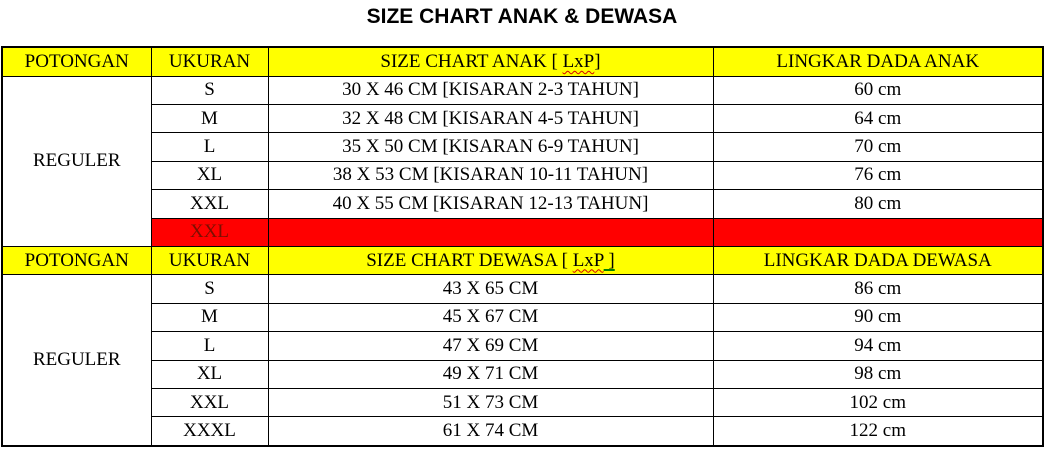 Image resolution: width=1044 pixels, height=457 pixels. What do you see at coordinates (490, 90) in the screenshot?
I see `anak-dim-s: 30 X 46 CM [KISARAN 2-3 TAHUN]` at bounding box center [490, 90].